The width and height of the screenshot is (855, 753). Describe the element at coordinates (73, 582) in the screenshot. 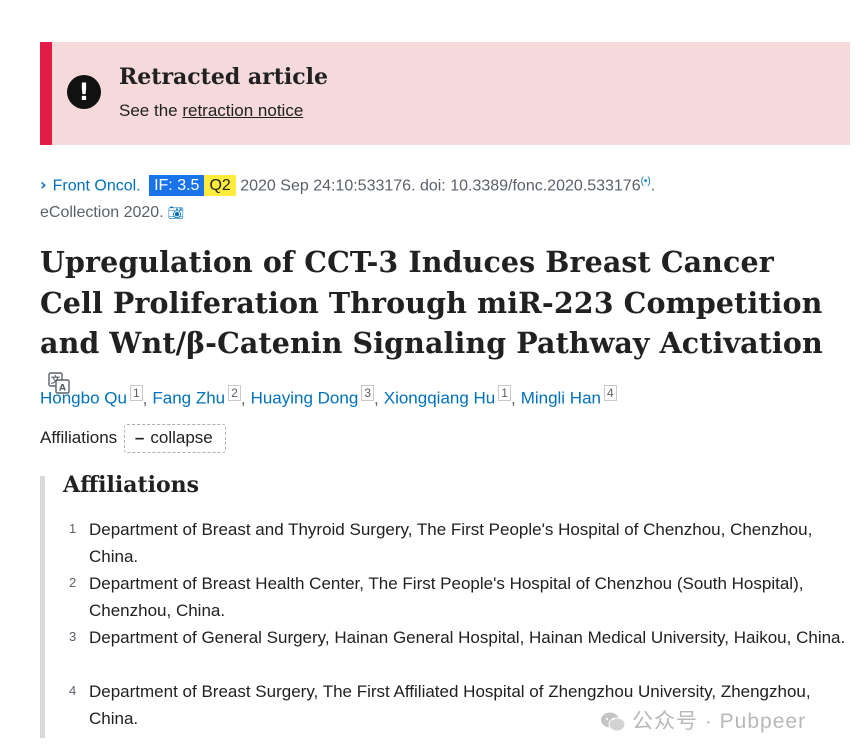

I see `affiliation-number: 2` at that location.